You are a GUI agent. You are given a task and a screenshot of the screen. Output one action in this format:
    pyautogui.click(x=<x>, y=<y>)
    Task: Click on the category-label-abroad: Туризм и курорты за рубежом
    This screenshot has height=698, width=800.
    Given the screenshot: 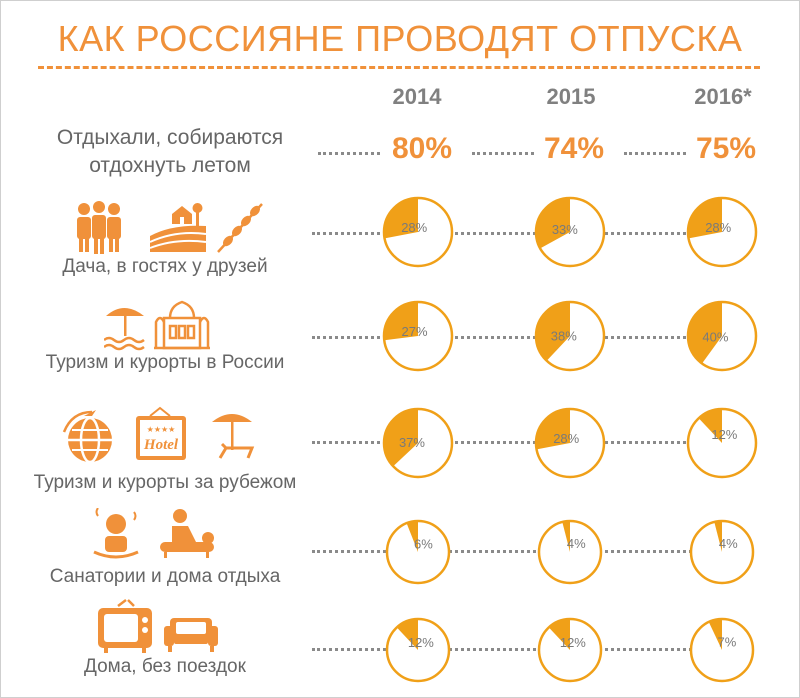 What is the action you would take?
    pyautogui.click(x=165, y=482)
    